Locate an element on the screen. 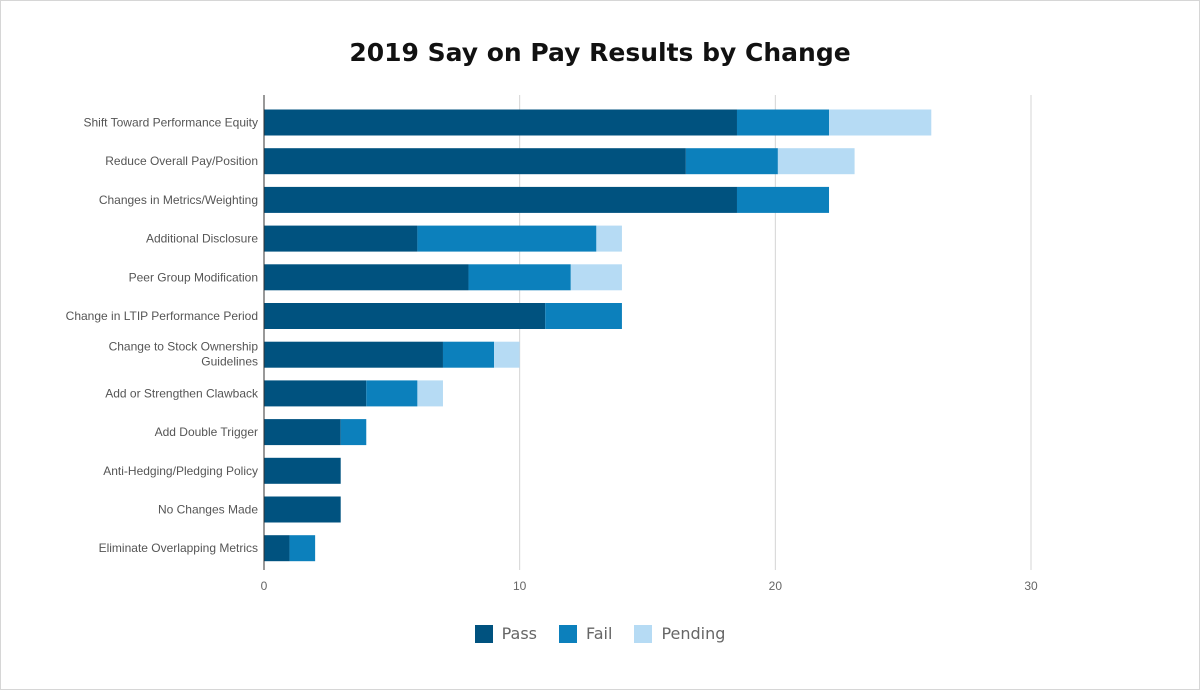  x-tick-label: 30 is located at coordinates (1031, 586).